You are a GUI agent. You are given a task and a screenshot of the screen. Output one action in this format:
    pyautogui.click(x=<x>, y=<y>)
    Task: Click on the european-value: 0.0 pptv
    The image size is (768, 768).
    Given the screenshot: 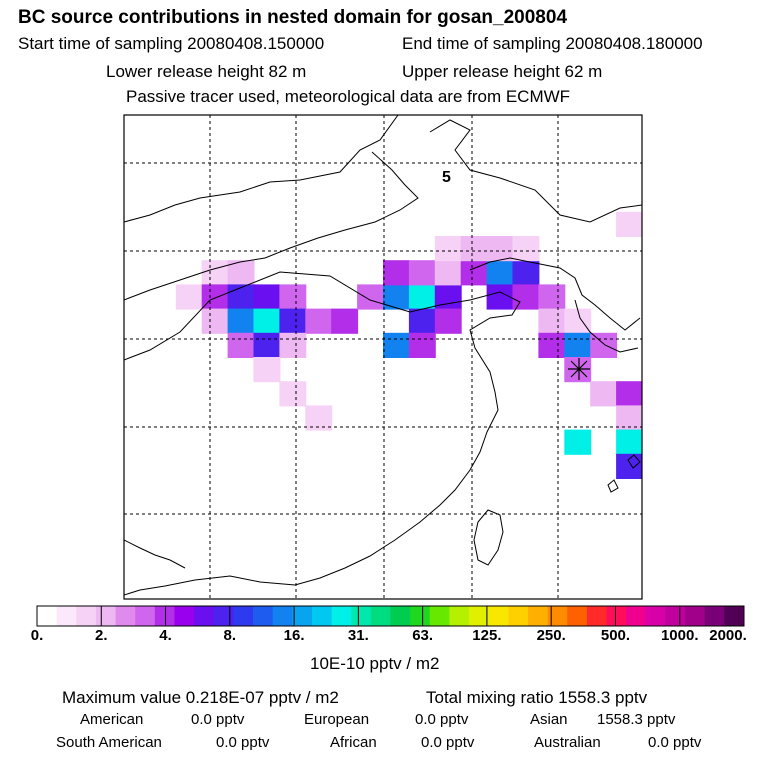 What is the action you would take?
    pyautogui.click(x=442, y=719)
    